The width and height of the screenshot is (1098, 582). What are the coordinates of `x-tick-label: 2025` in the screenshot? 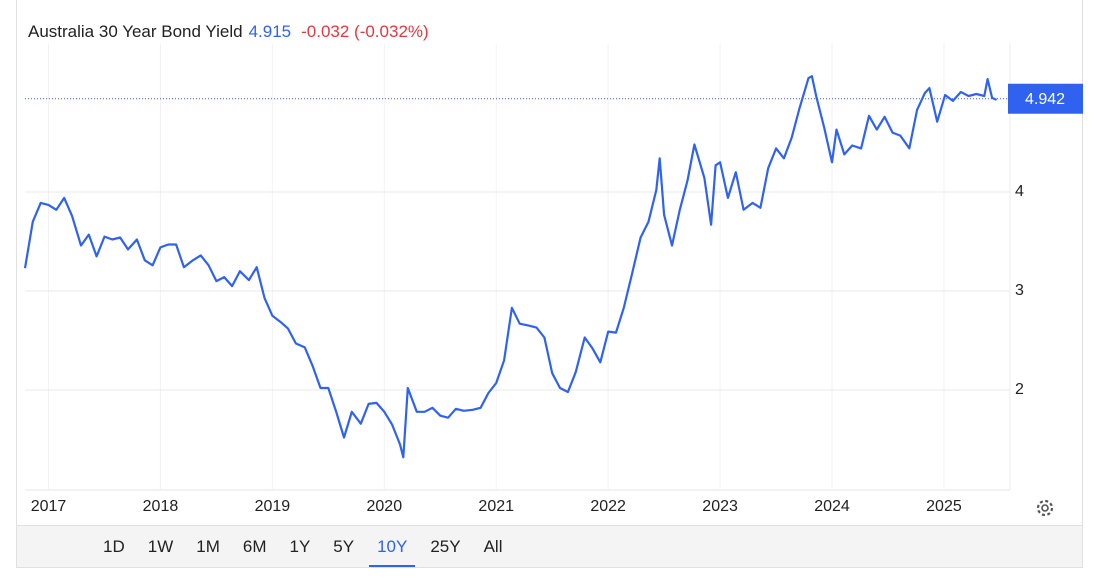 It's located at (944, 506).